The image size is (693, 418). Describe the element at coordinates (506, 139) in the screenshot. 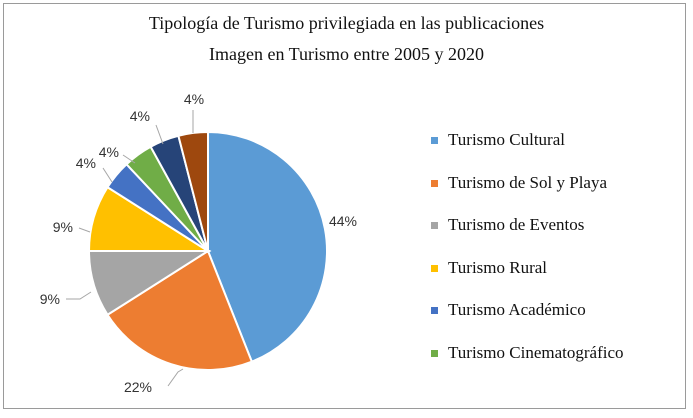

I see `legend-label-1: Turismo Cultural` at that location.